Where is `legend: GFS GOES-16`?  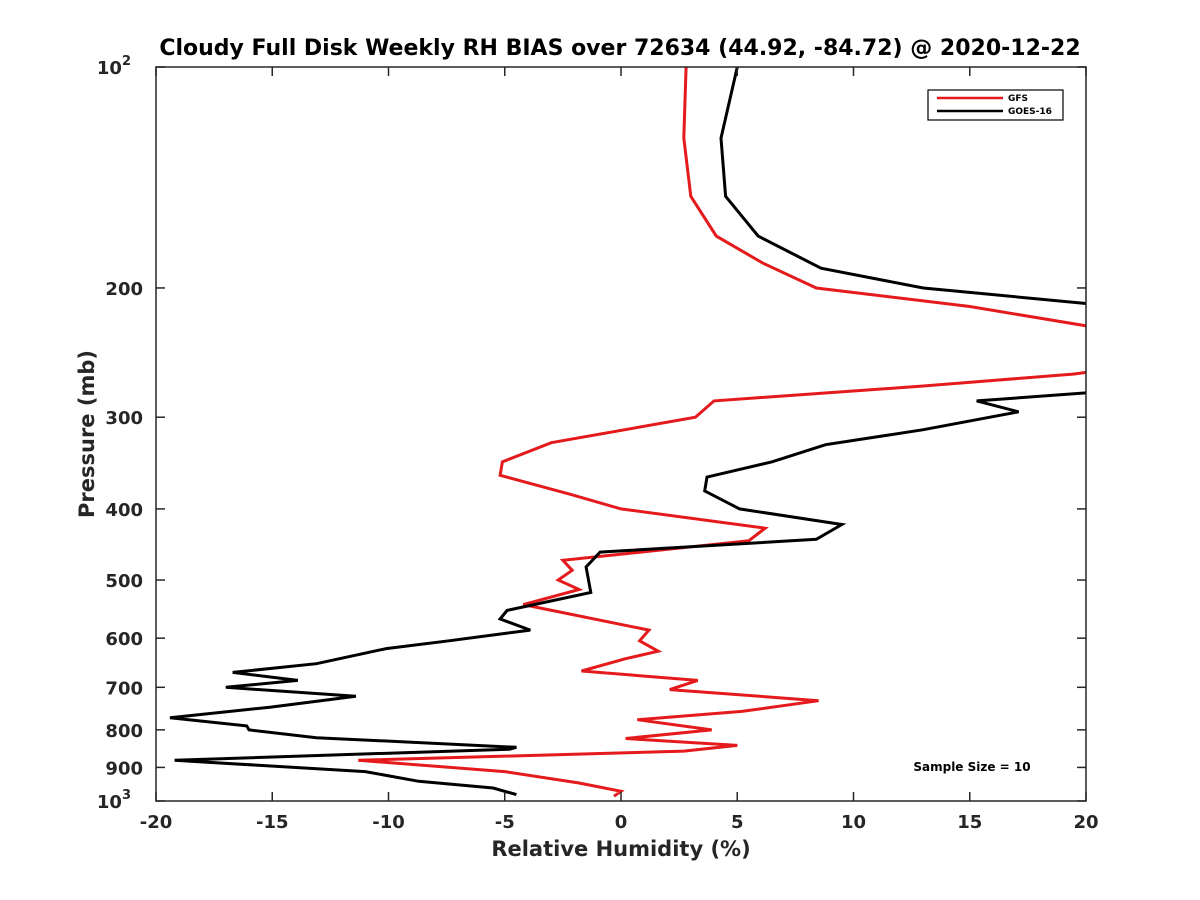 legend: GFS GOES-16 is located at coordinates (995, 105).